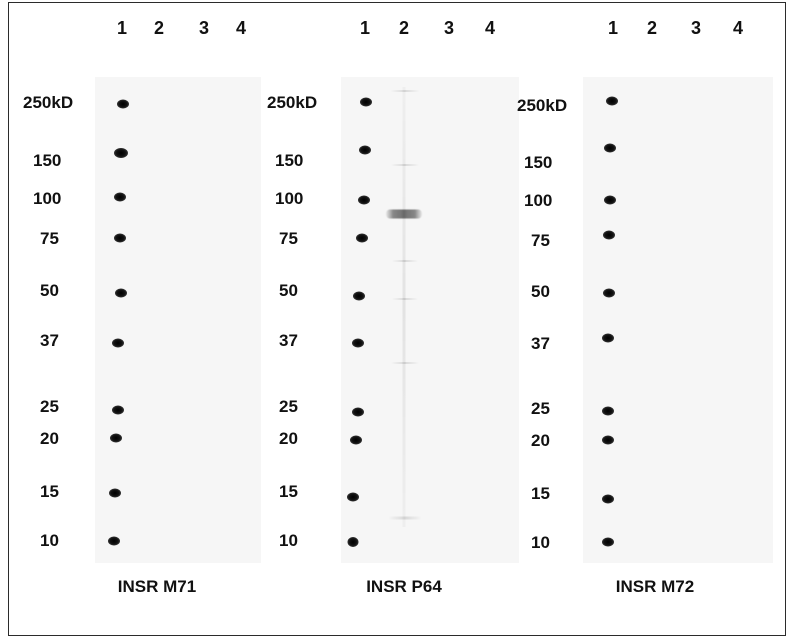  What do you see at coordinates (404, 214) in the screenshot?
I see `sample-band` at bounding box center [404, 214].